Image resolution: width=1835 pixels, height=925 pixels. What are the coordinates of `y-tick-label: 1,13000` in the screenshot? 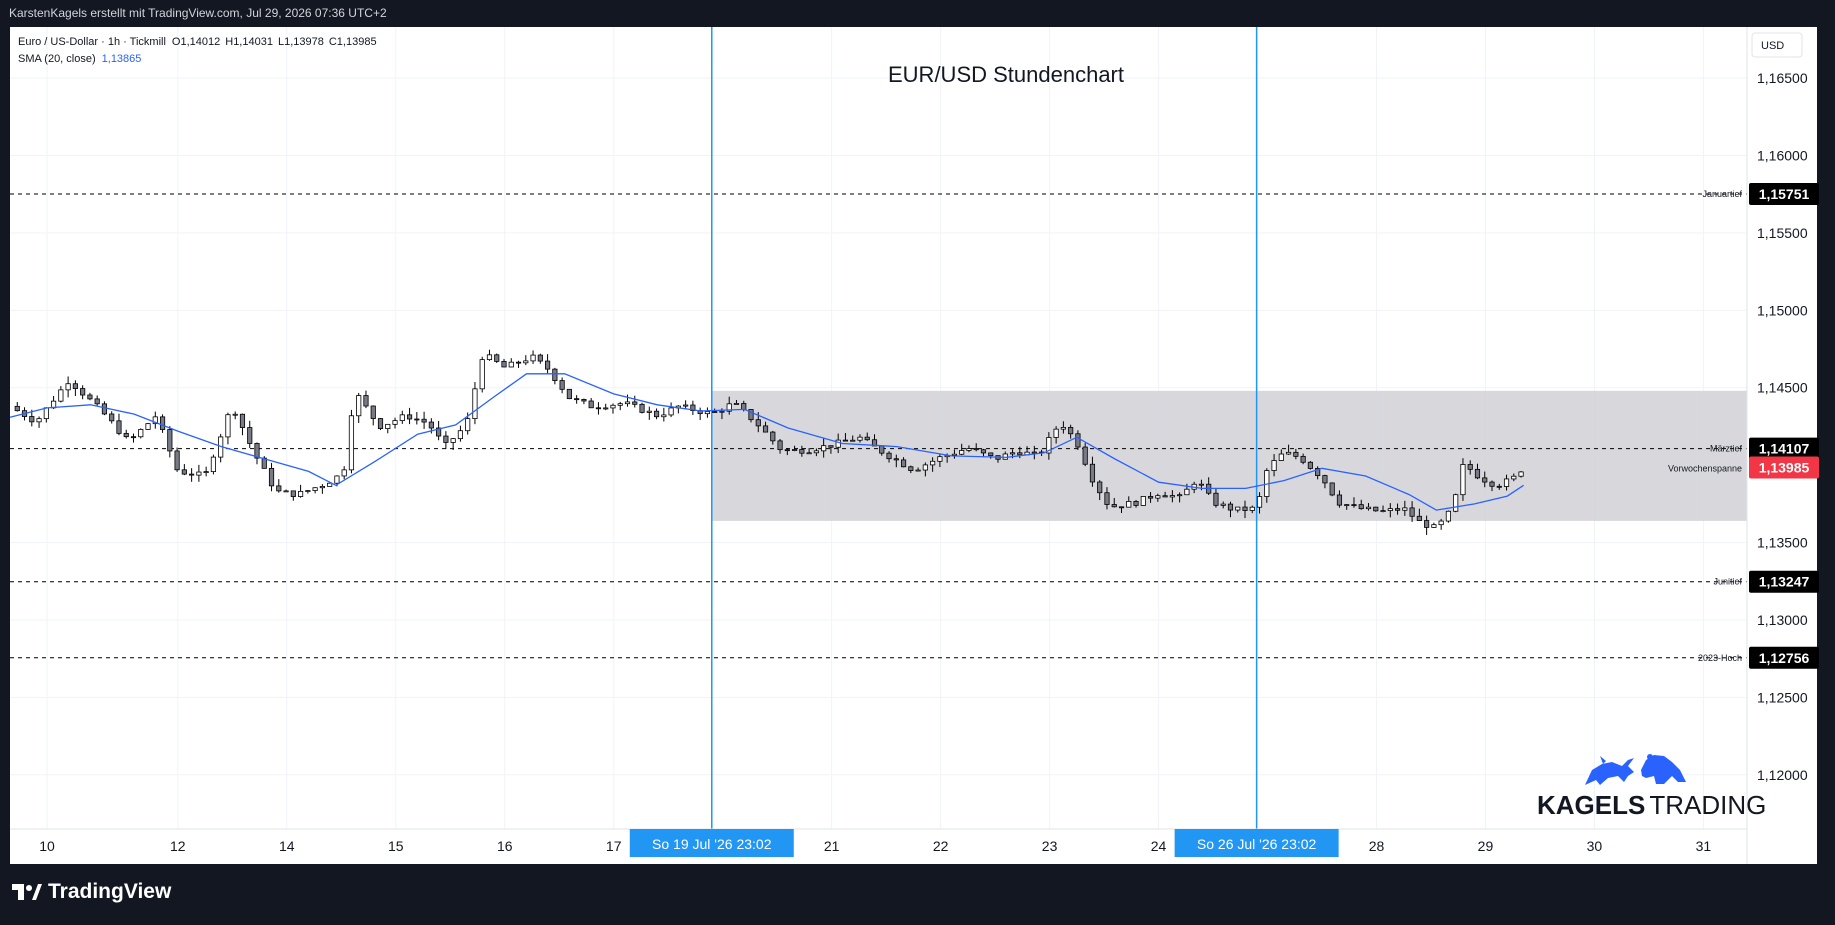 It's located at (1782, 620).